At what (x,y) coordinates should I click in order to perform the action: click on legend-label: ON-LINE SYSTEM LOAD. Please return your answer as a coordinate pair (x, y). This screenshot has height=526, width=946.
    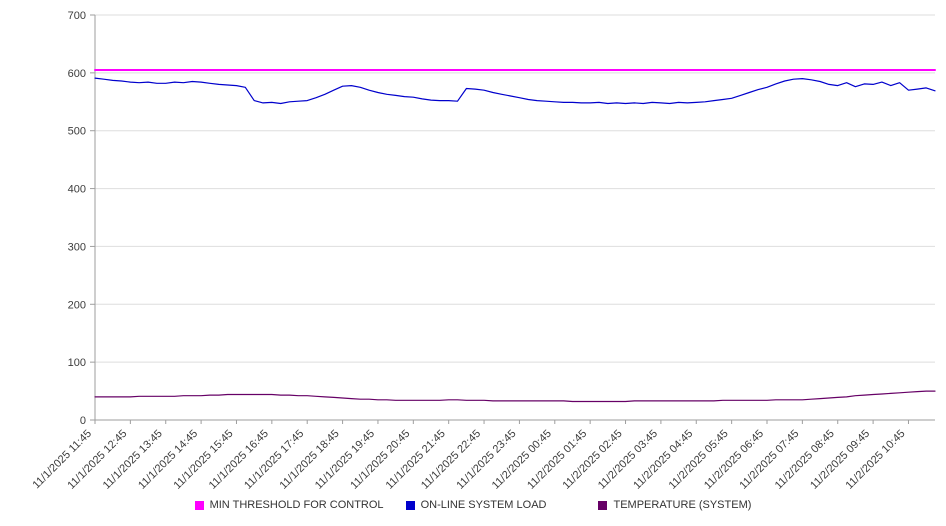
    Looking at the image, I should click on (483, 505).